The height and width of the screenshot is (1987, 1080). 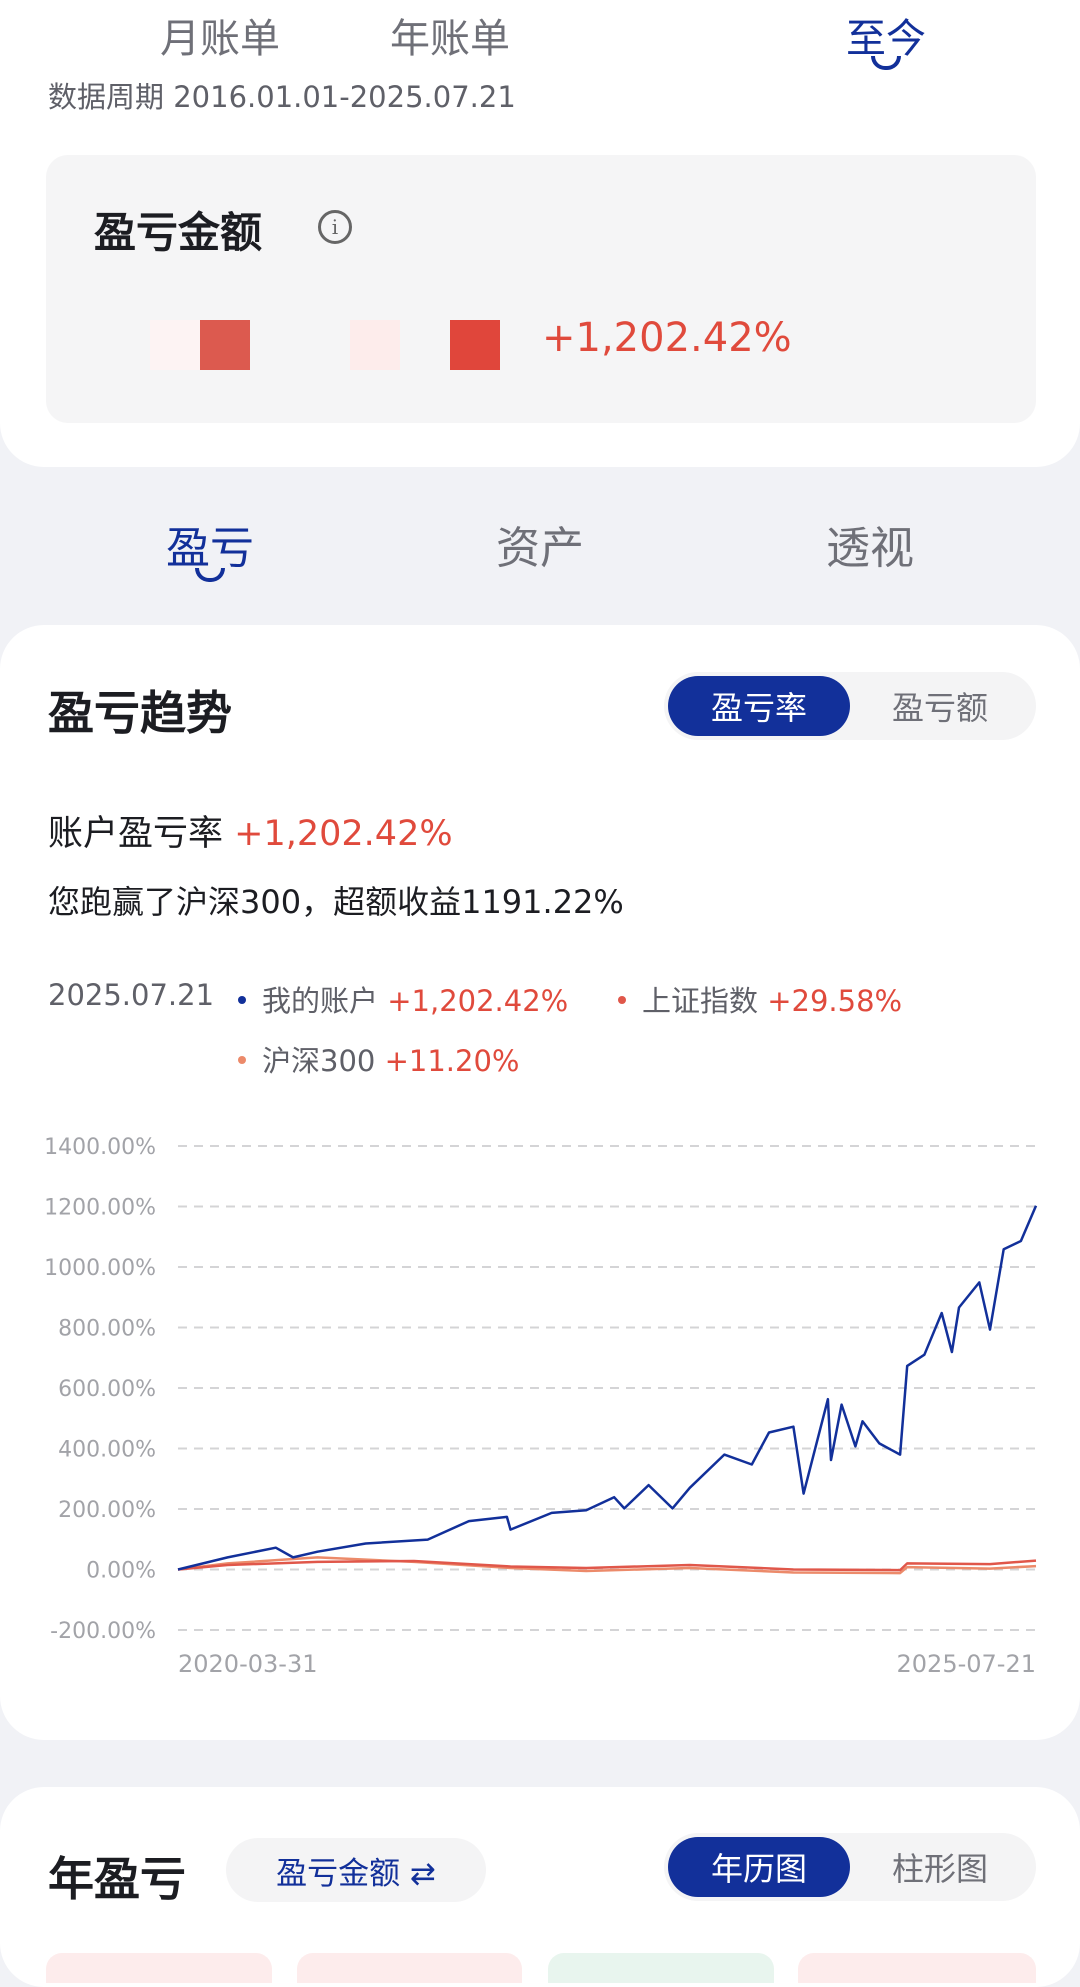 What do you see at coordinates (356, 1870) in the screenshot?
I see `metric-switch-chip: 盈亏金额 ⇄` at bounding box center [356, 1870].